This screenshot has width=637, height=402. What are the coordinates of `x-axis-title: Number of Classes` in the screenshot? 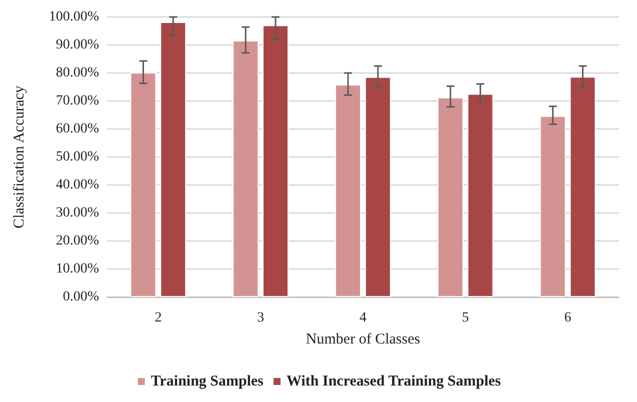 It's located at (363, 340).